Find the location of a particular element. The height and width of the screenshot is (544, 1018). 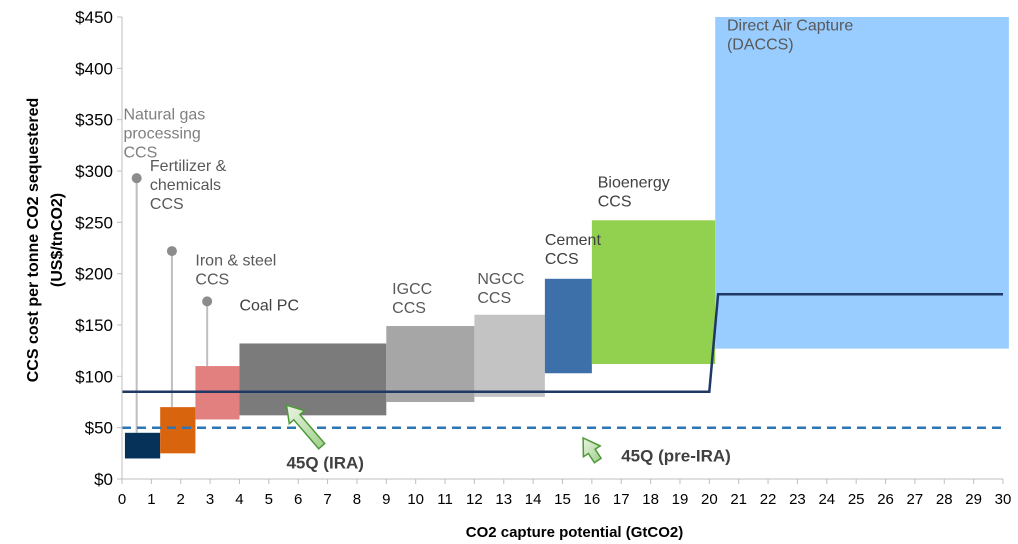

annotation-label: 45Q (pre-IRA) is located at coordinates (676, 456).